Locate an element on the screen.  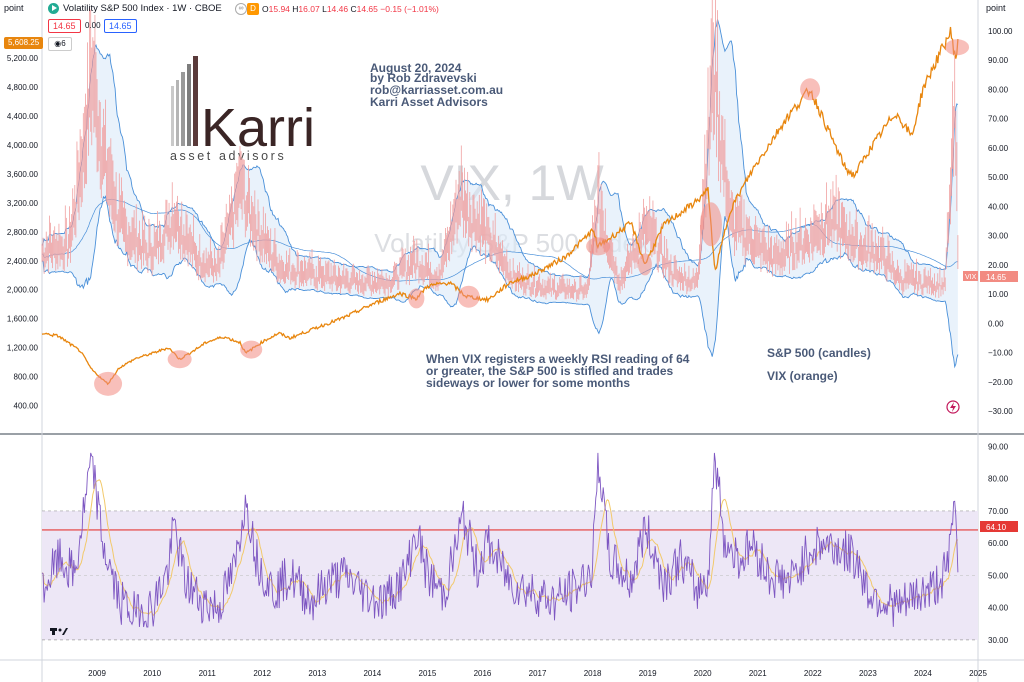
time-axis-tick: 2021 is located at coordinates (758, 673).